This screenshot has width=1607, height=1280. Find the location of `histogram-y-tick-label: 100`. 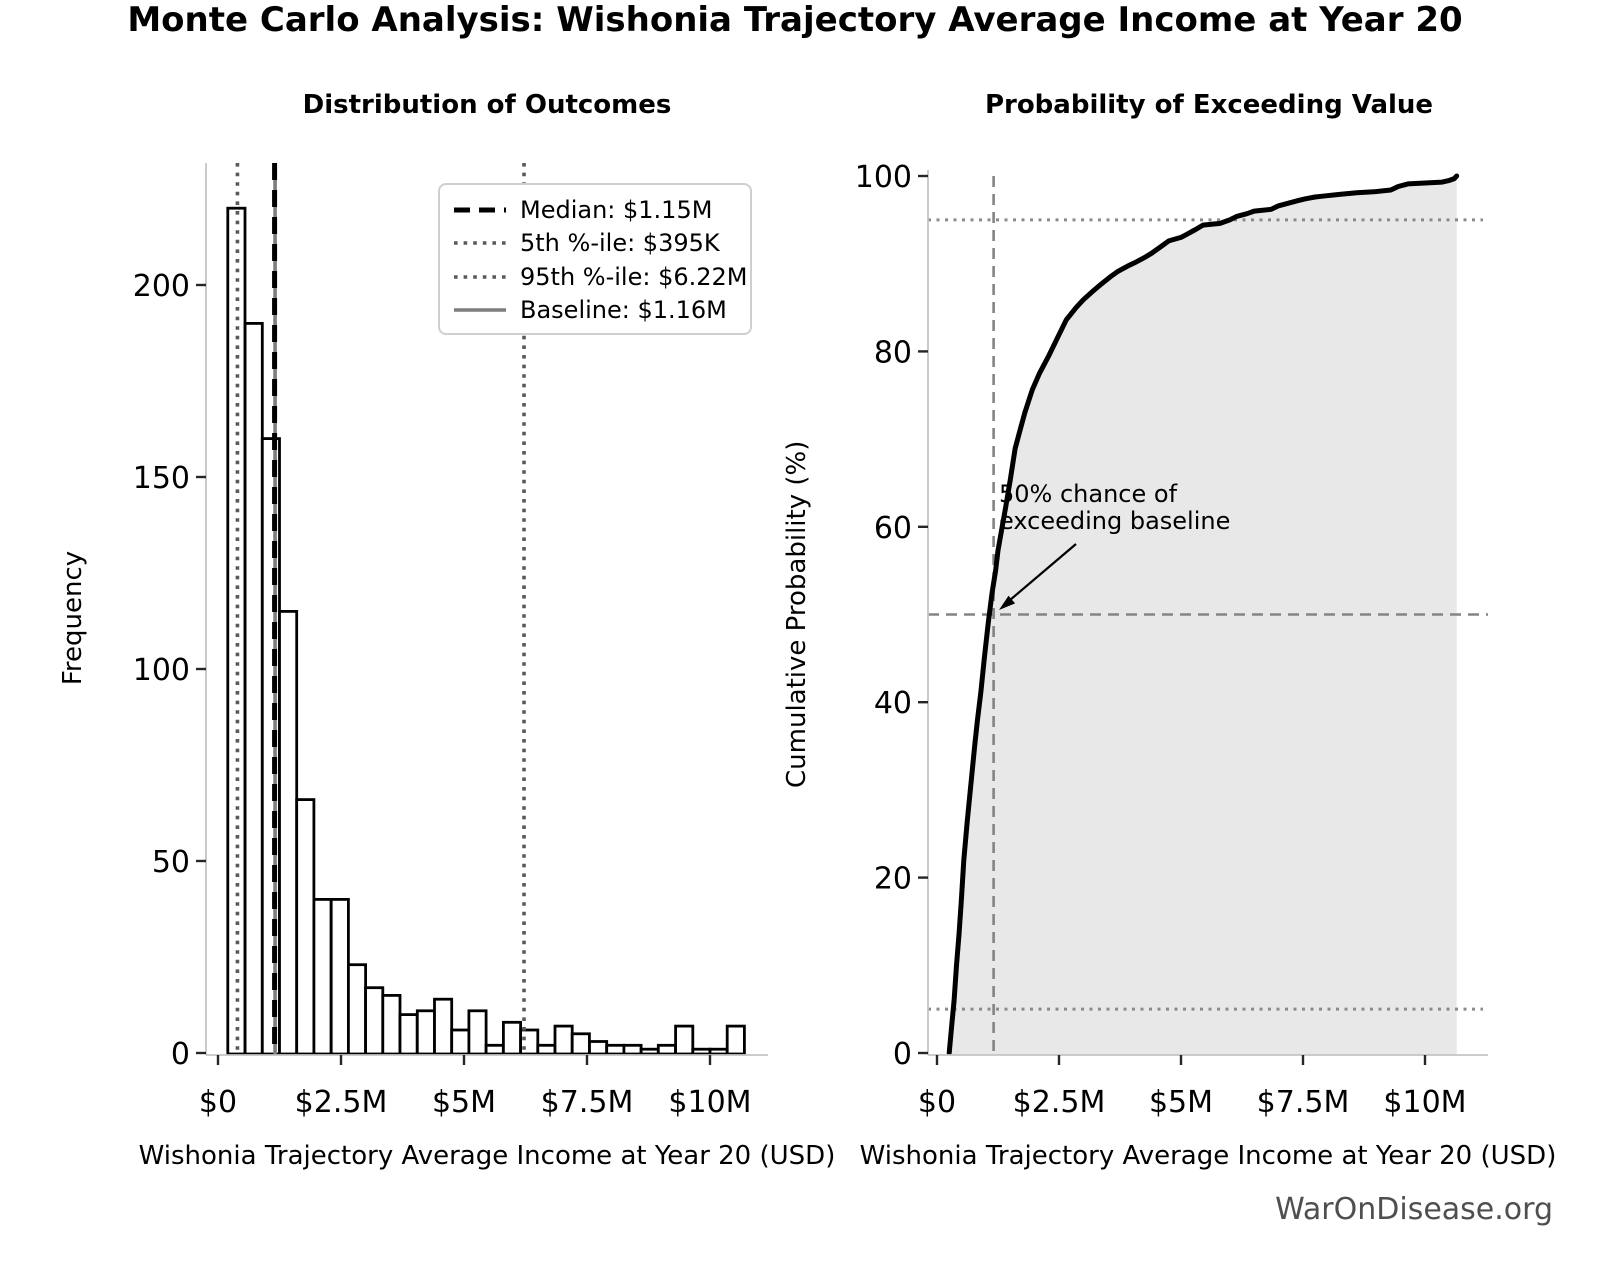

histogram-y-tick-label: 100 is located at coordinates (161, 670).